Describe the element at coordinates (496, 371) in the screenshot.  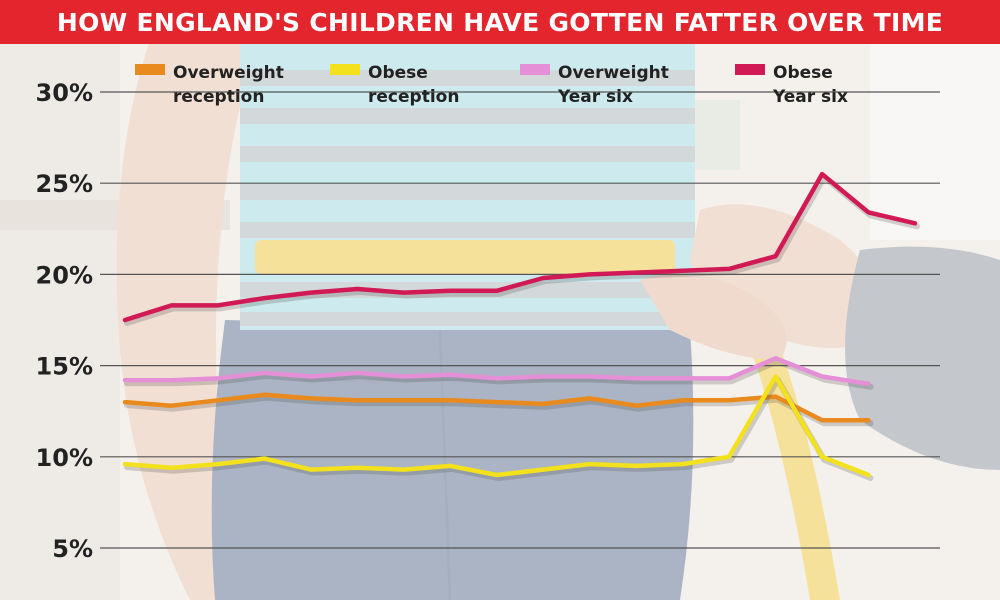
I see `series-line-overweight-year-six` at that location.